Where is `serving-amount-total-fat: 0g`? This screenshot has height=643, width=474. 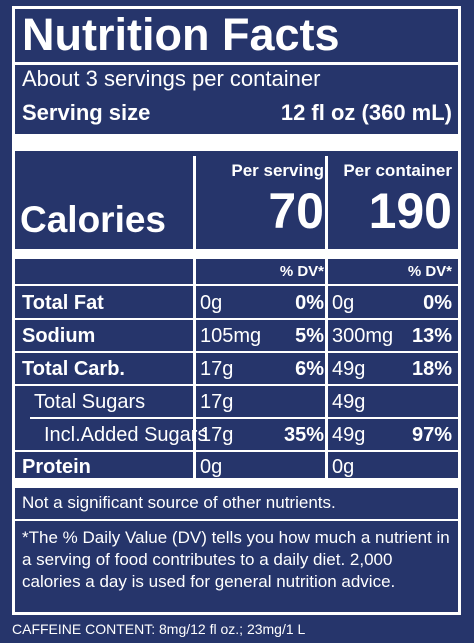
serving-amount-total-fat: 0g is located at coordinates (211, 303).